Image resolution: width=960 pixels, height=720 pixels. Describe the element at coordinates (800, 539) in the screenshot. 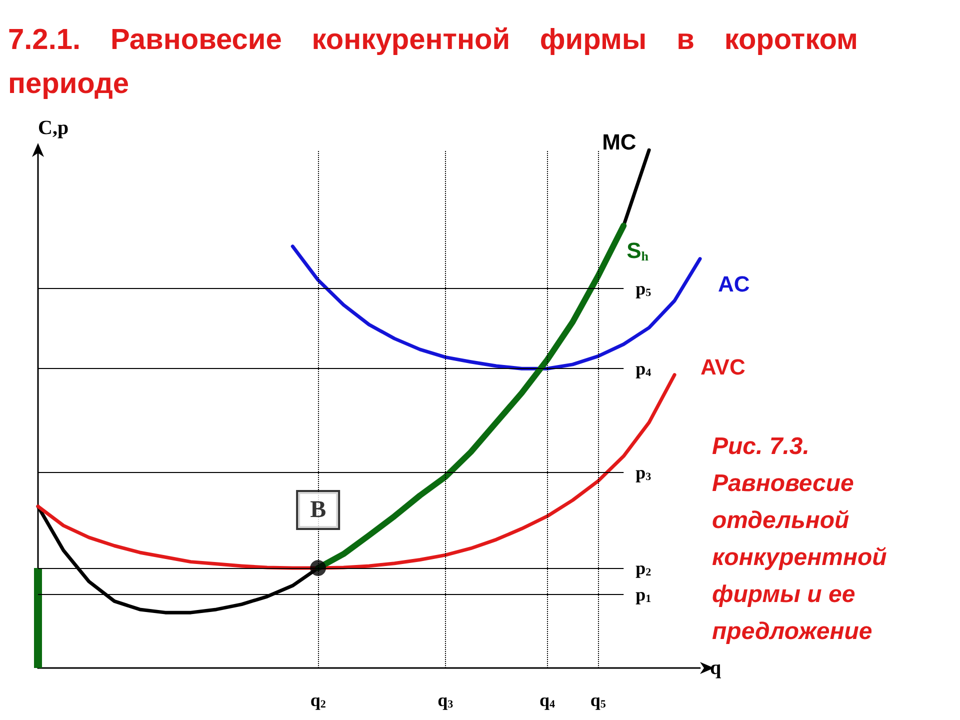

I see `text: Рис. 7.3. Равновесие отдельной конкурентной фирмы и ее предложение` at that location.